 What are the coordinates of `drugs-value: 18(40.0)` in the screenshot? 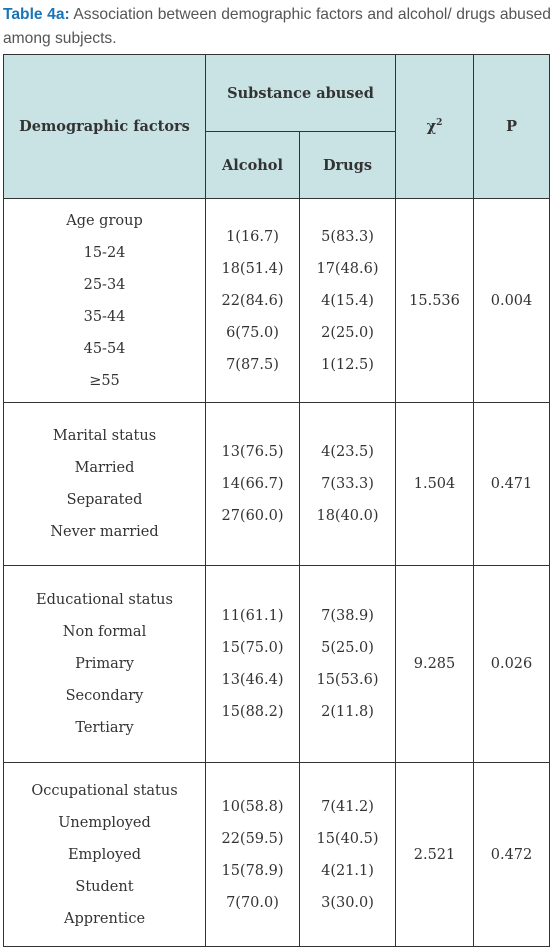 It's located at (347, 516).